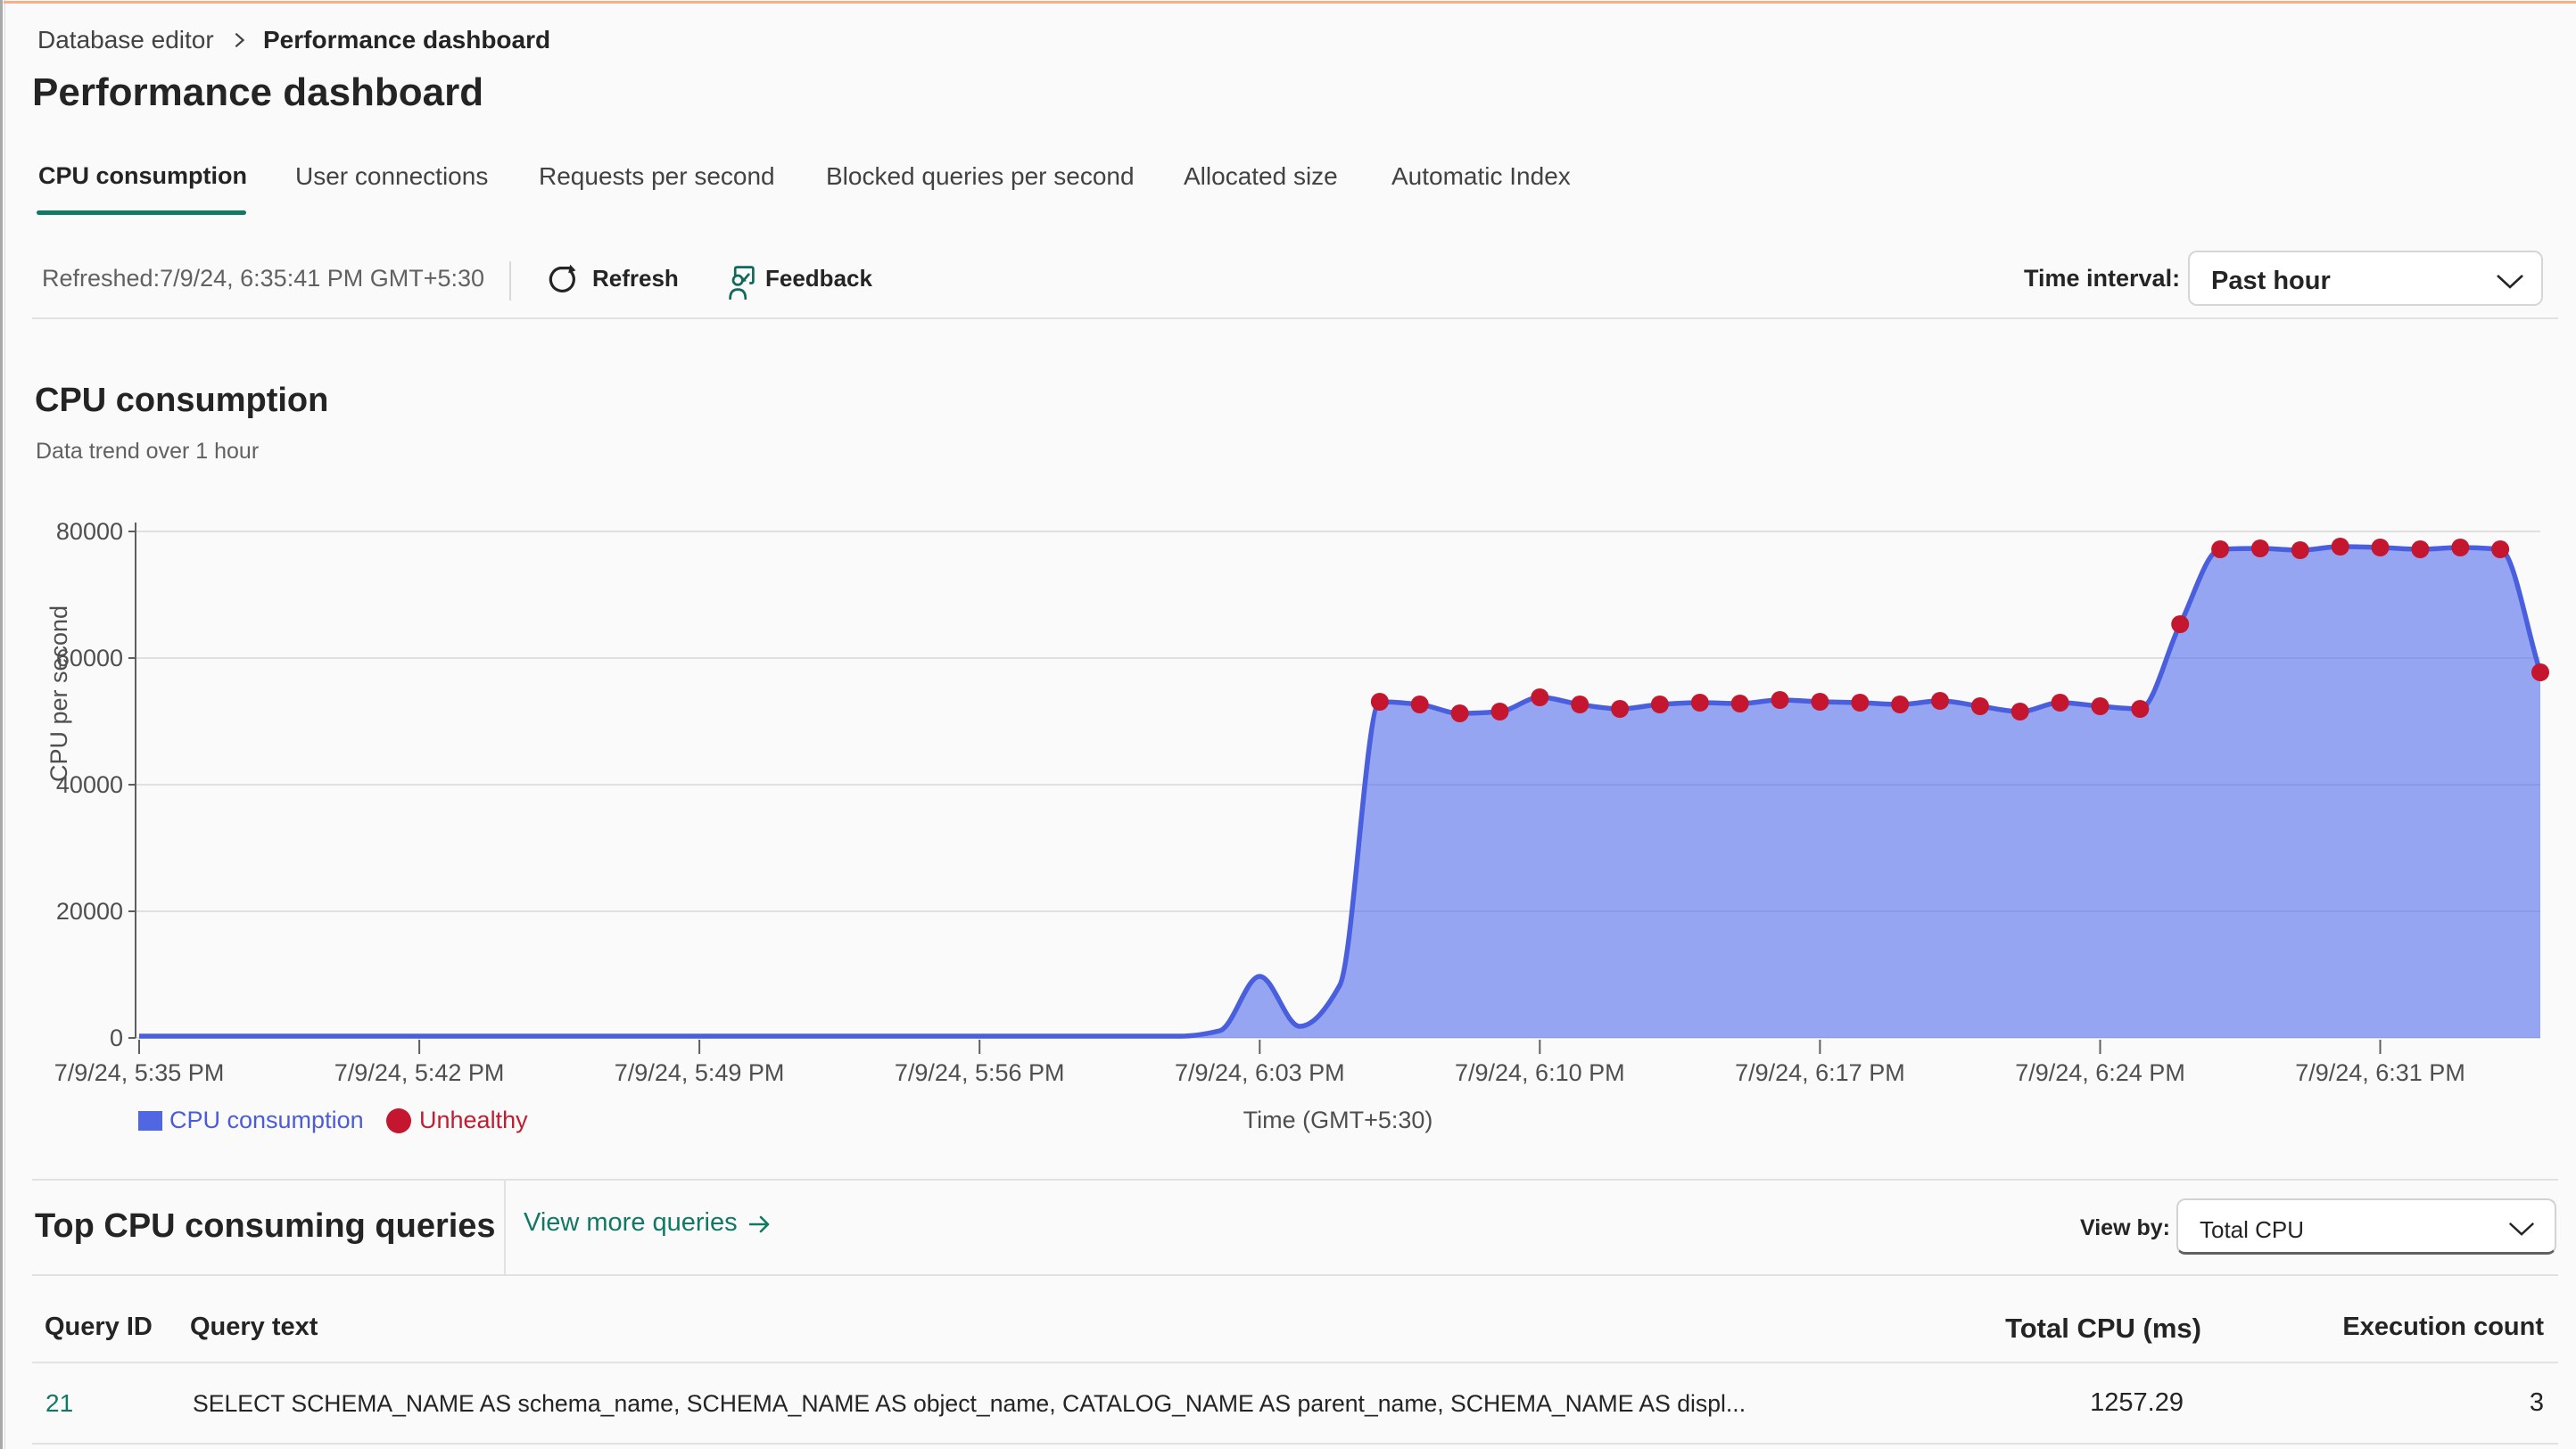 The image size is (2576, 1449). I want to click on svg-text: 7/9/24, 5:35 PM, so click(139, 1072).